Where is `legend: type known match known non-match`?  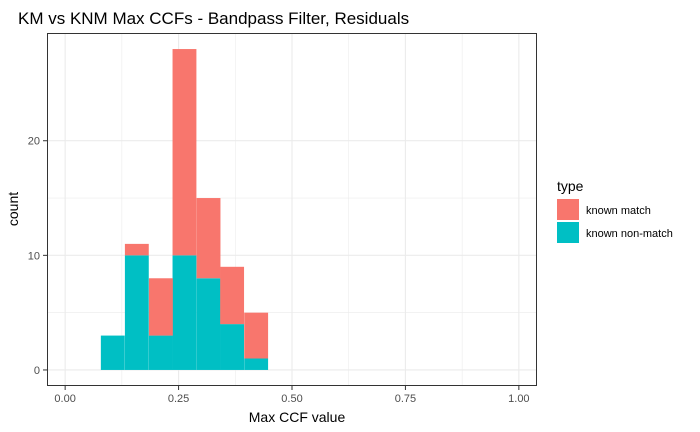
legend: type known match known non-match is located at coordinates (615, 210).